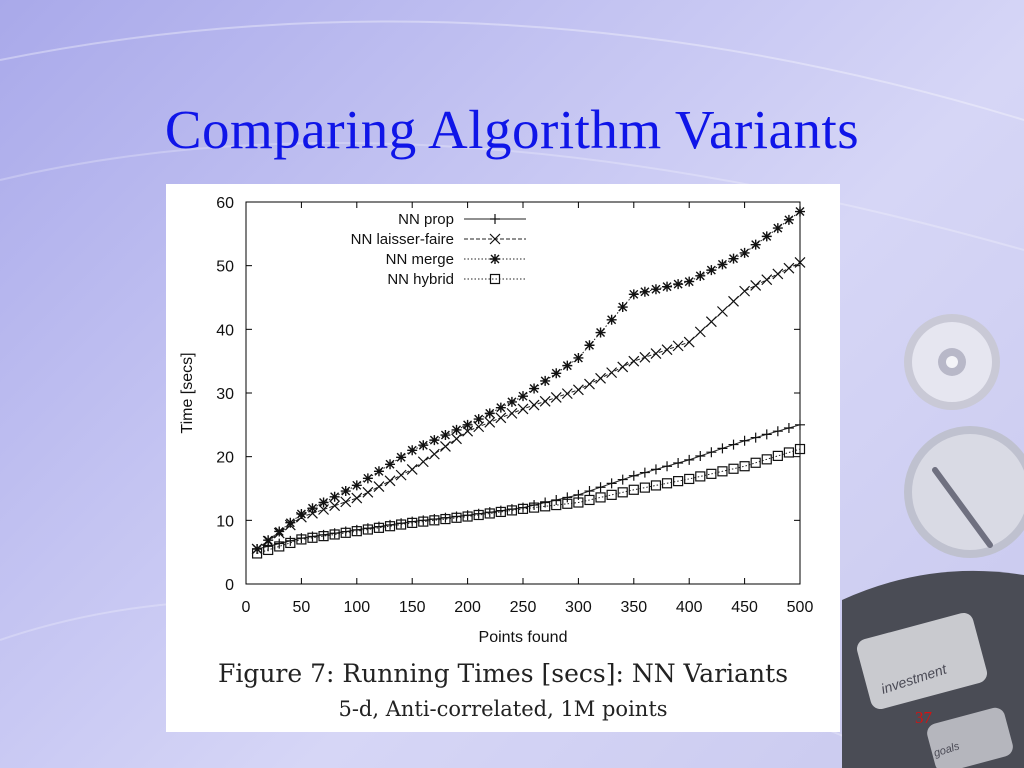 This screenshot has height=768, width=1024. I want to click on pen-globe-icon, so click(964, 492).